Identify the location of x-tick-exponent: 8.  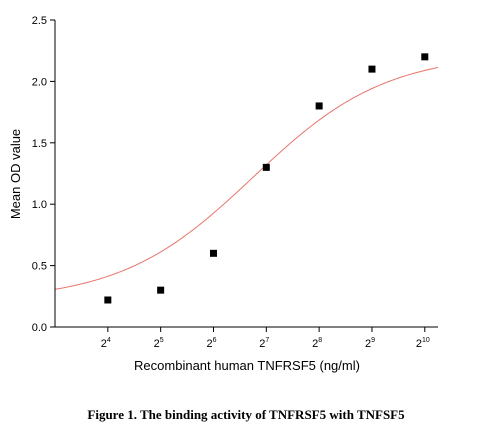
(320, 340).